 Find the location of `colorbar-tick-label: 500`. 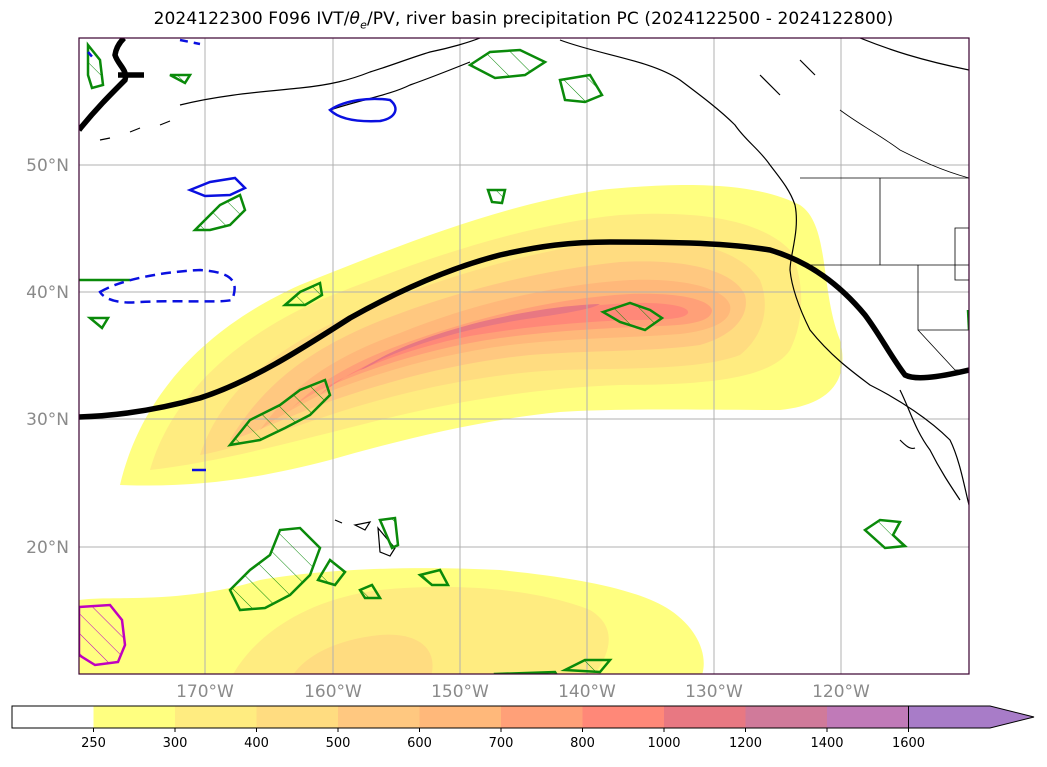

colorbar-tick-label: 500 is located at coordinates (338, 743).